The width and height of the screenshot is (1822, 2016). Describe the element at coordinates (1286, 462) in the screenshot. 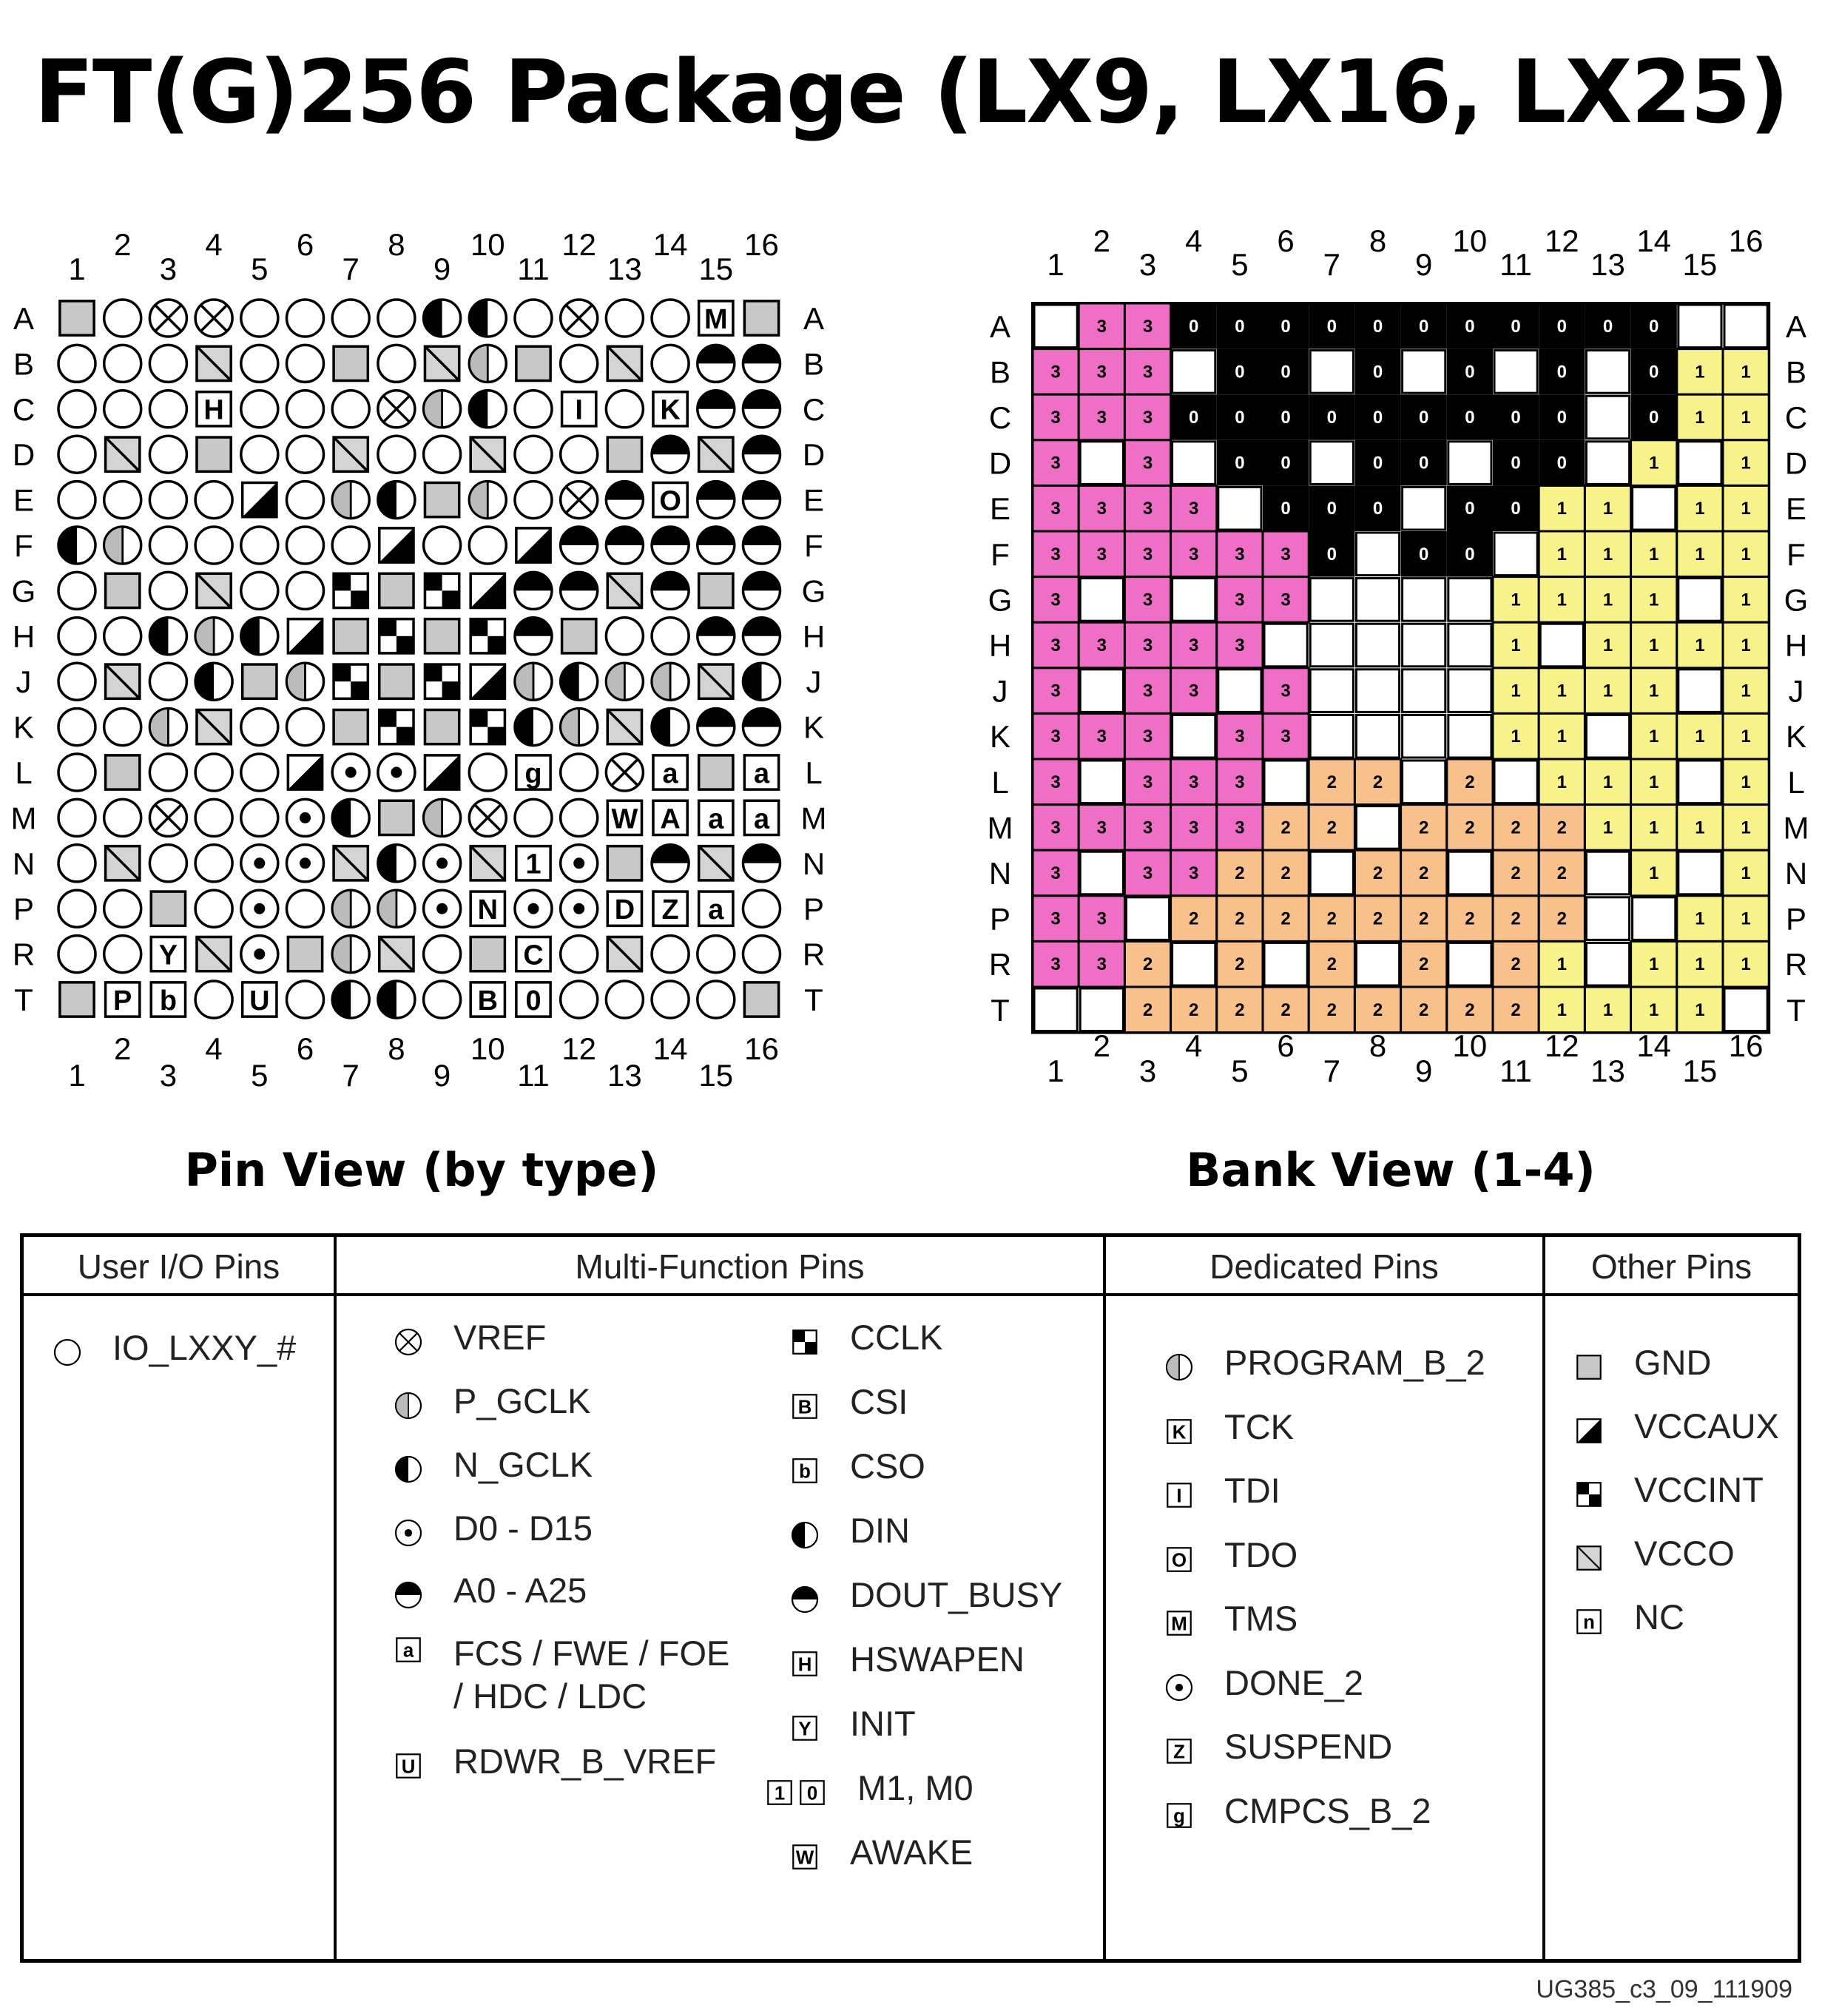

I see `bank-cell-D6: 0` at that location.